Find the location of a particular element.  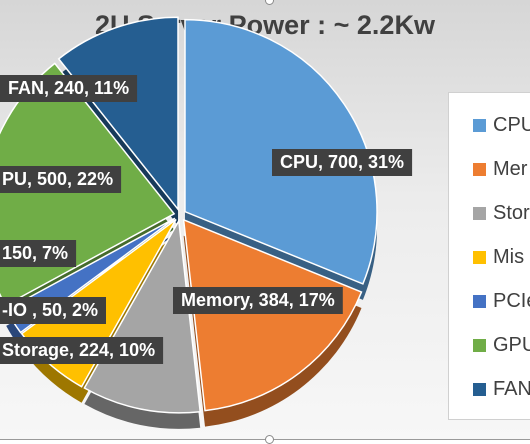

svg-text: Memory, 384, 17% is located at coordinates (258, 300).